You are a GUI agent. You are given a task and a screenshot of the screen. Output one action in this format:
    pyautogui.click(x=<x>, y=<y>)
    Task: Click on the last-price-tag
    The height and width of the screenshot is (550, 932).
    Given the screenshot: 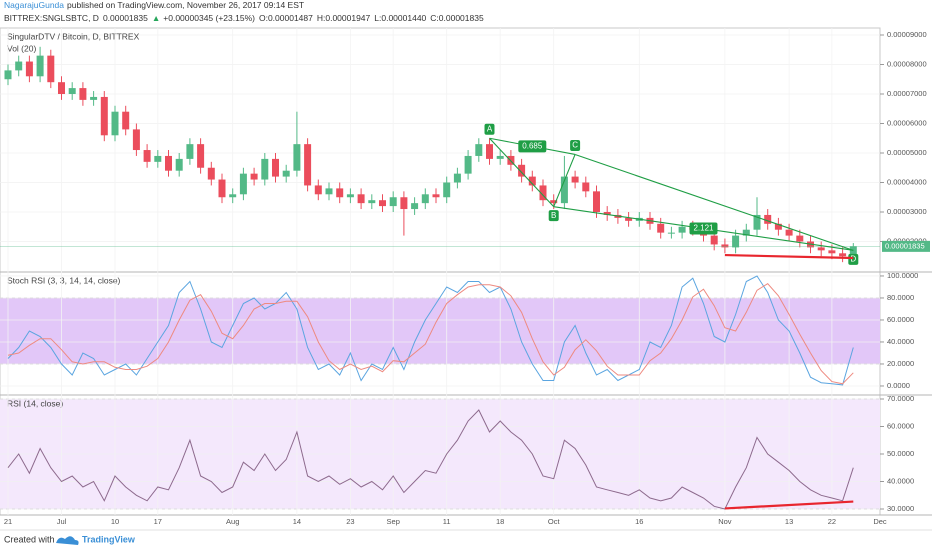 What is the action you would take?
    pyautogui.click(x=906, y=246)
    